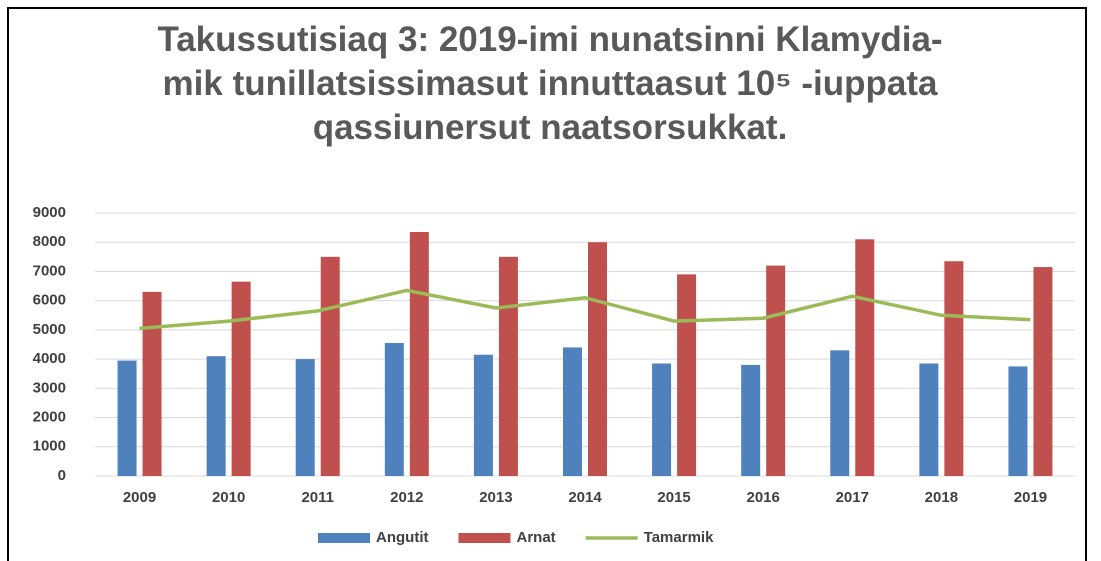  What do you see at coordinates (317, 497) in the screenshot?
I see `x-tick-label: 2011` at bounding box center [317, 497].